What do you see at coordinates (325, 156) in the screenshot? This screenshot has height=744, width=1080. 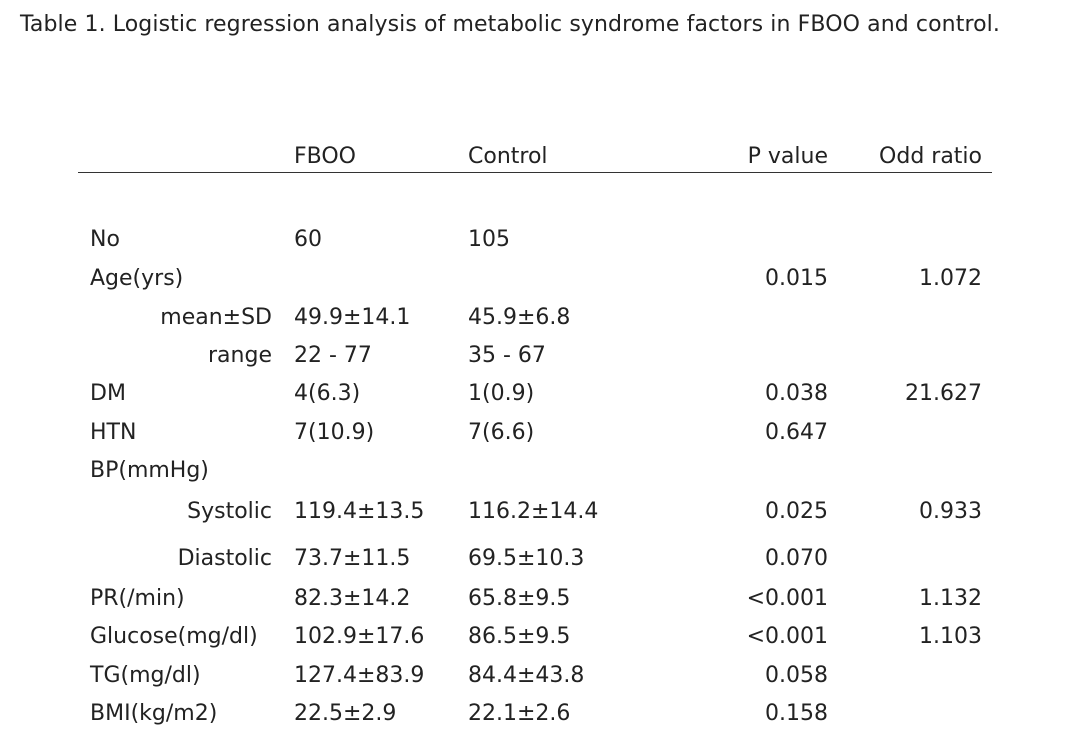 I see `header-fboo: FBOO` at bounding box center [325, 156].